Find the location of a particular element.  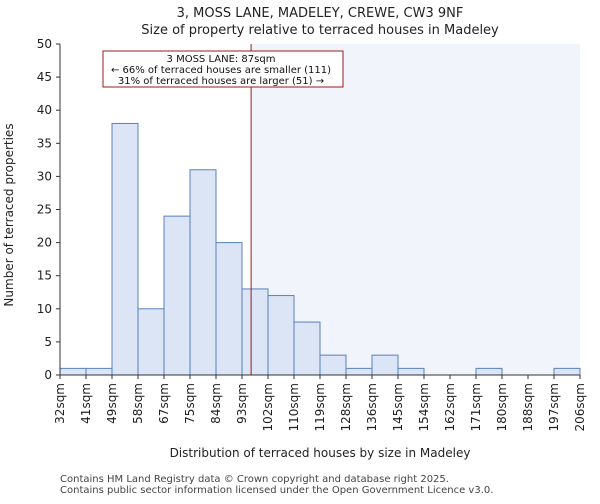

bar-119sqm is located at coordinates (333, 365).